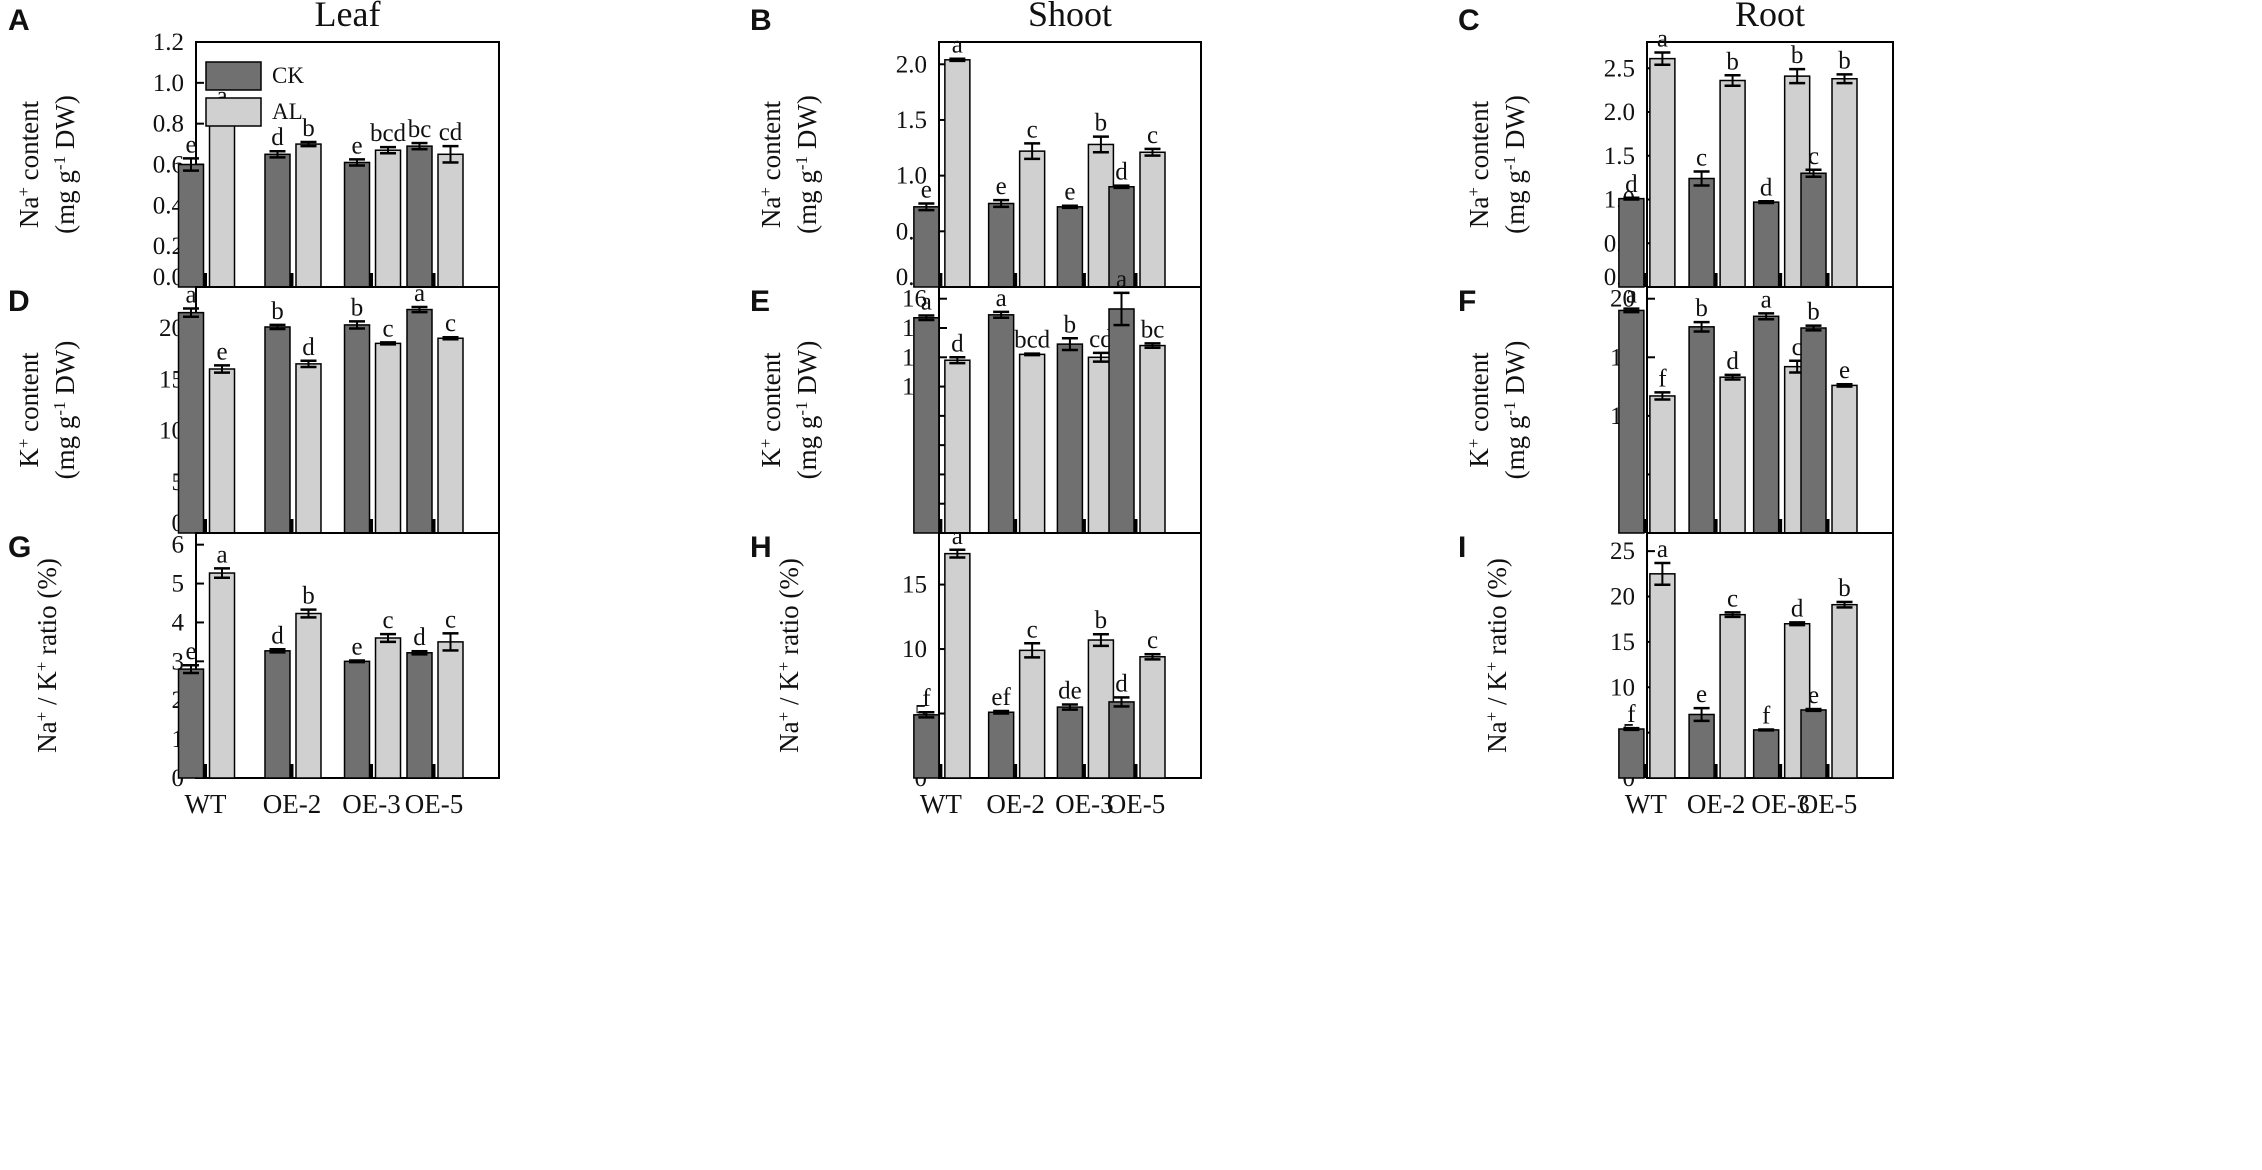 The image size is (2262, 1170). I want to click on y-axis-label-line: Na+ / K+ ratio (%), so click(47, 655).